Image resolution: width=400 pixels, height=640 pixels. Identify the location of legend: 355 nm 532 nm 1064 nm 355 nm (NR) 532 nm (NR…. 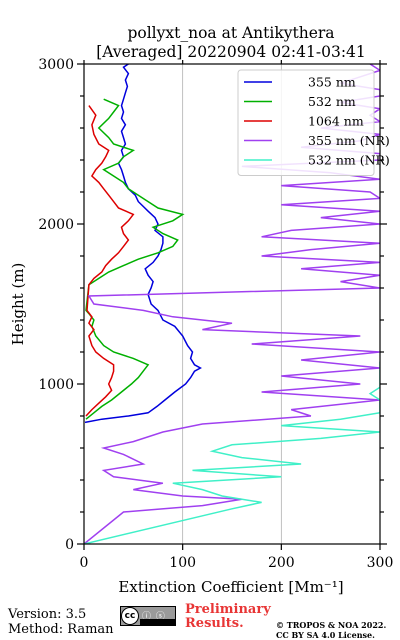
(313, 122).